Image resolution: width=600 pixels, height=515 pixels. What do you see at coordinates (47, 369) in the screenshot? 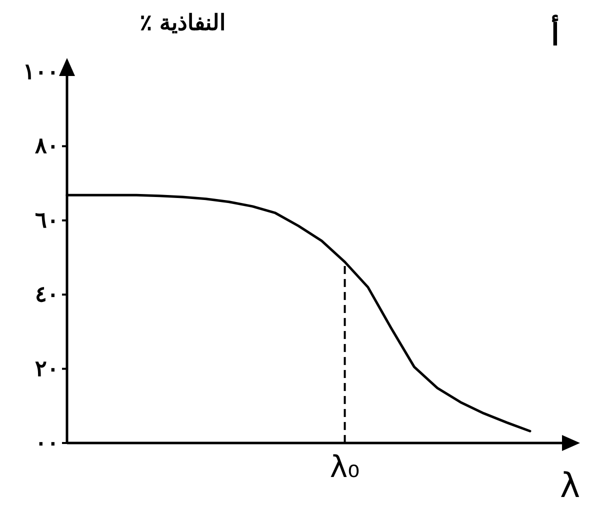
I see `ytick: ٢٠` at bounding box center [47, 369].